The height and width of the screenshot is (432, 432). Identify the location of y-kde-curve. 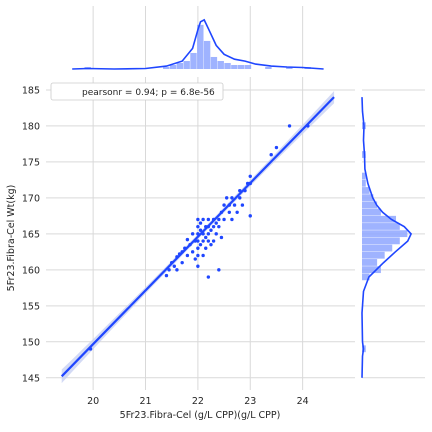
(387, 237).